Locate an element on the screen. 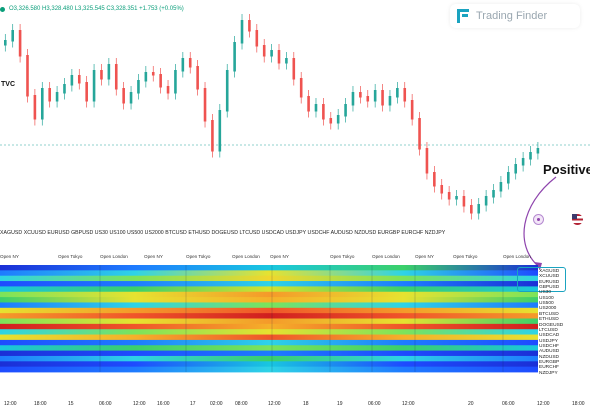  heatmap-row-label: EURUSD is located at coordinates (549, 282).